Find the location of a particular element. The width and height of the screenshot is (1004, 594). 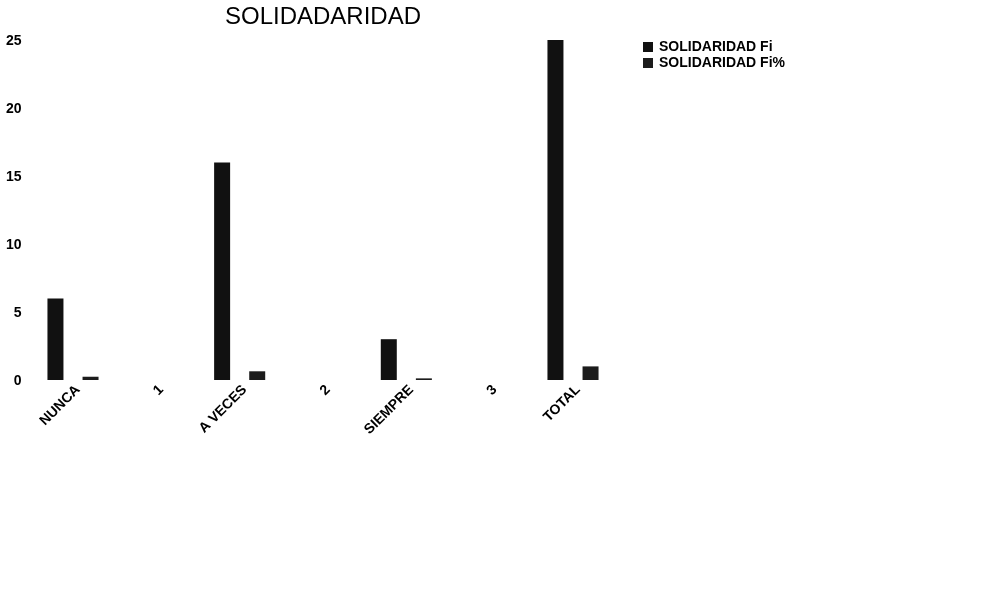

chart-title: SOLIDADARIDAD is located at coordinates (323, 15).